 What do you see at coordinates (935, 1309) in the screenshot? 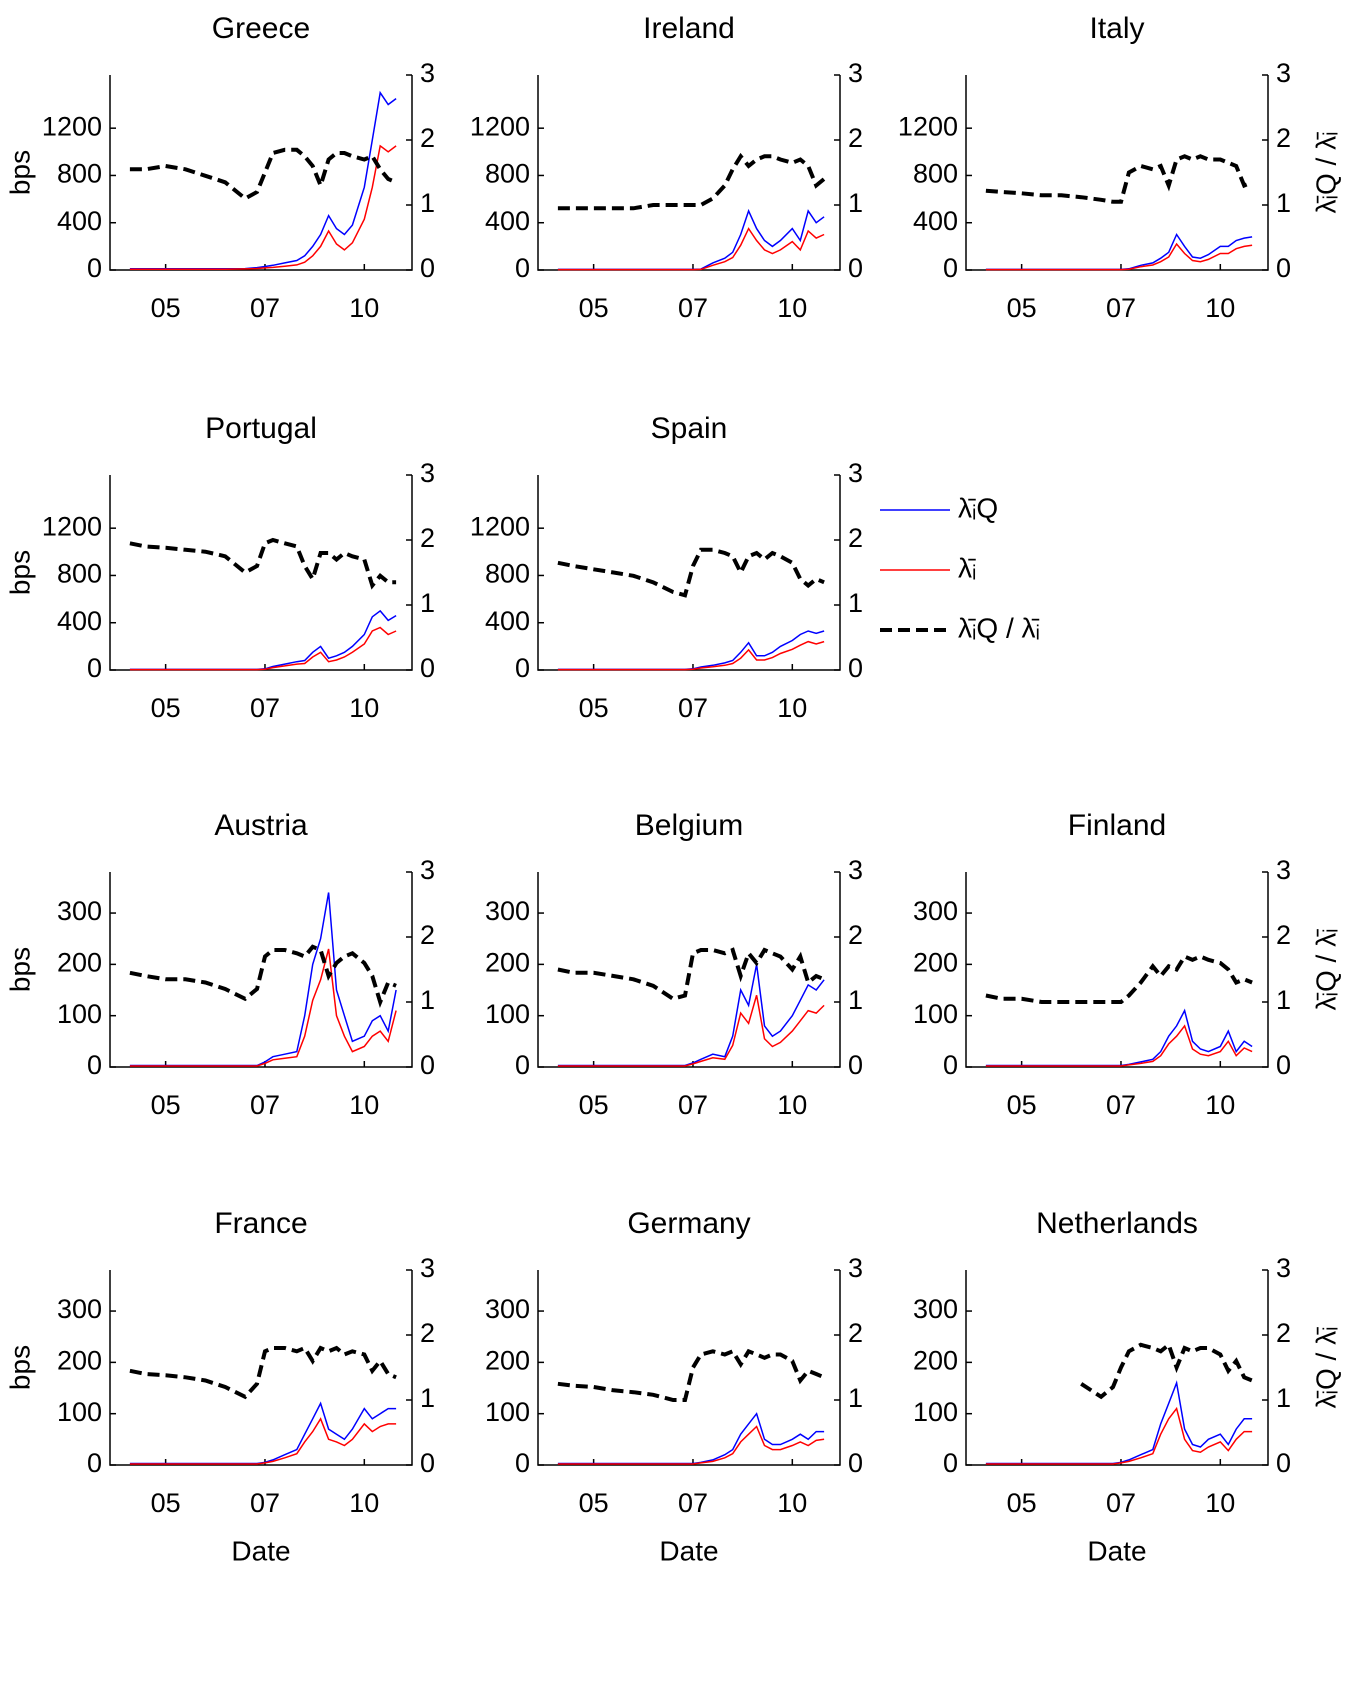
I see `y-tick-label: 300` at bounding box center [935, 1309].